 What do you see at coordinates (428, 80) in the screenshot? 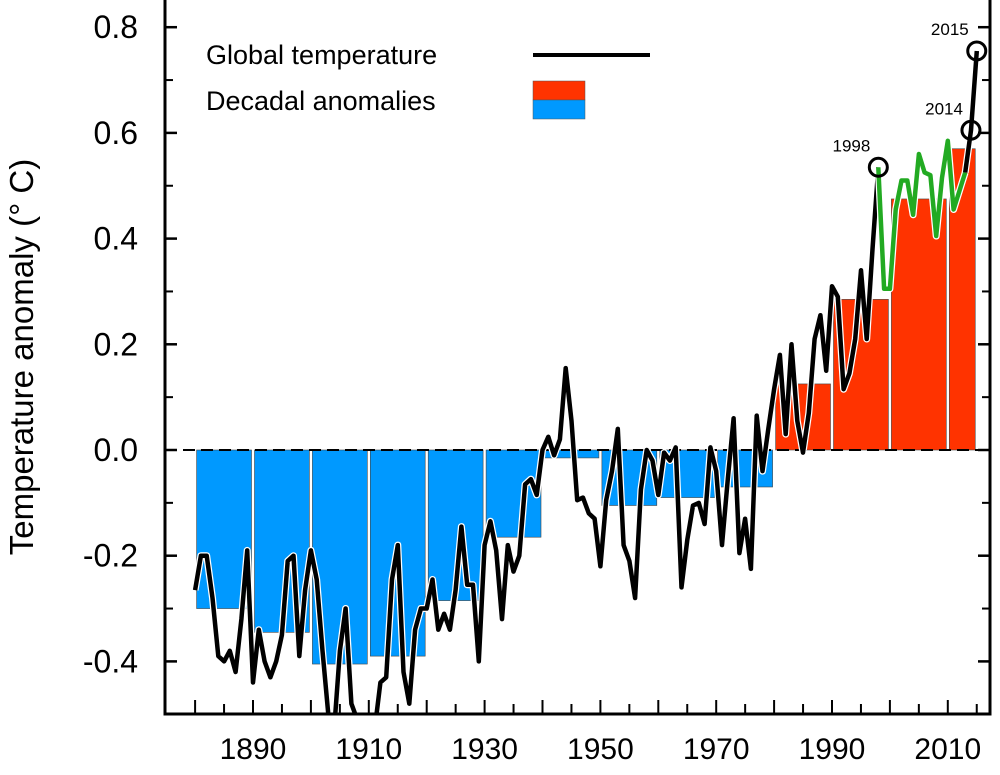
I see `legend: Global temperature Decadal anomalies` at bounding box center [428, 80].